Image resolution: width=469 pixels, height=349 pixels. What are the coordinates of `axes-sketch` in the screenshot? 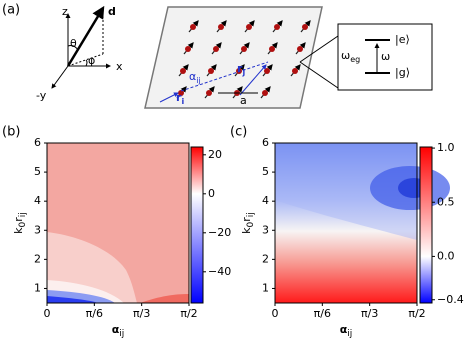 It's located at (81, 47).